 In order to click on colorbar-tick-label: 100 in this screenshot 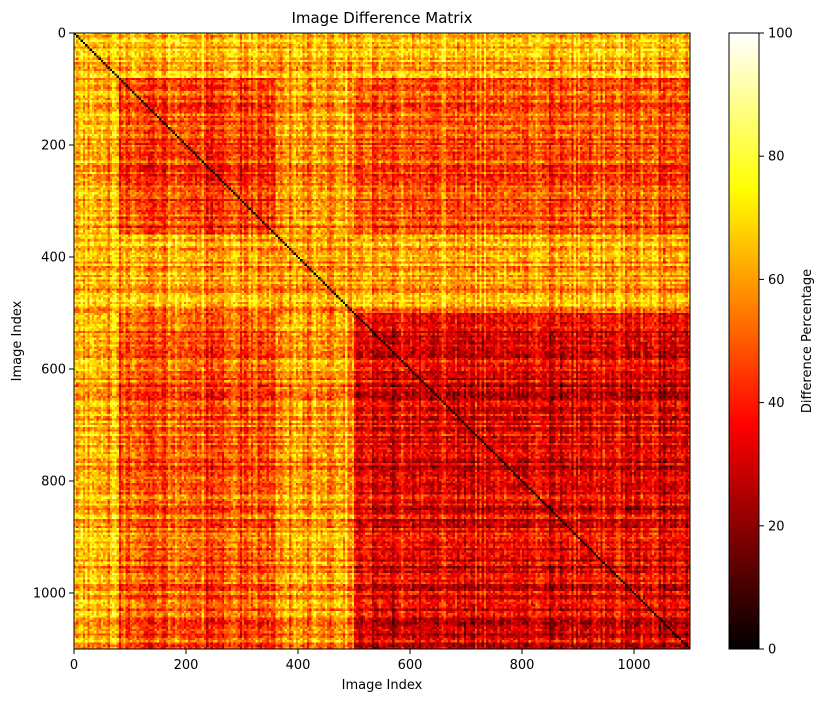, I will do `click(780, 34)`.